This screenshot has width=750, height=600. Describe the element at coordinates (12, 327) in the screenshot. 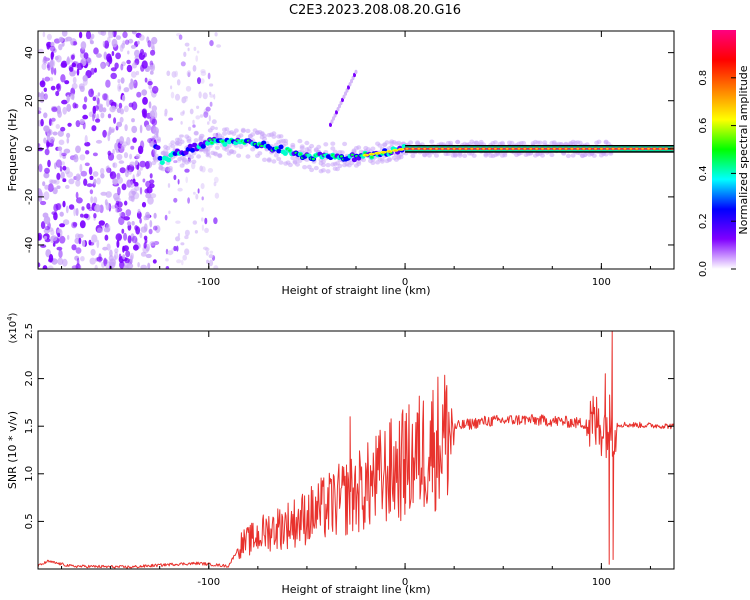

I see `snr-y-multiplier: (x104)` at that location.